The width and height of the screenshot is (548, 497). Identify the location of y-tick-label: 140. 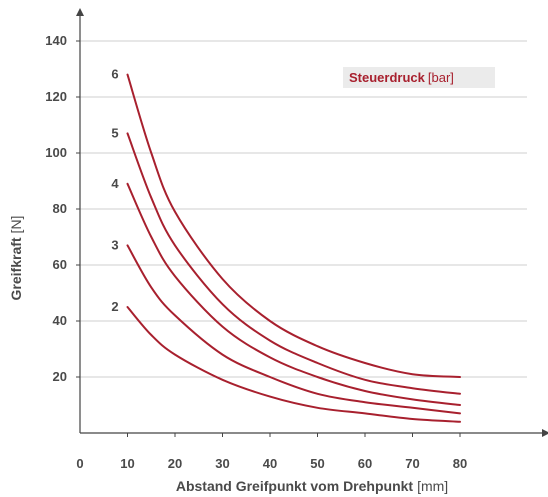
(56, 40).